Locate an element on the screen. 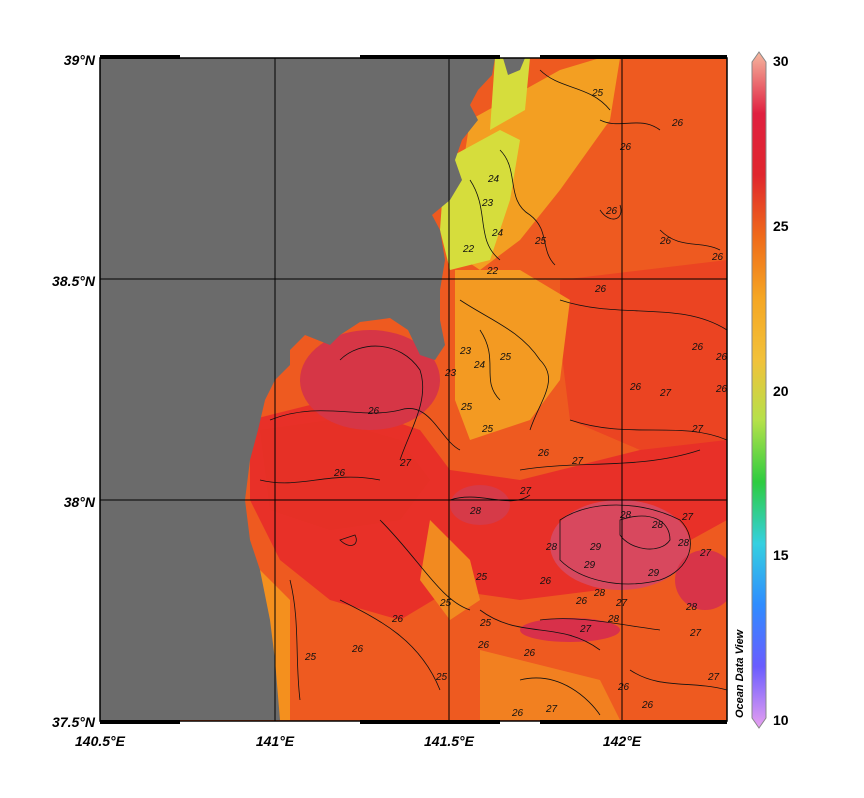  colorbar-tick-label: 30 is located at coordinates (781, 61).